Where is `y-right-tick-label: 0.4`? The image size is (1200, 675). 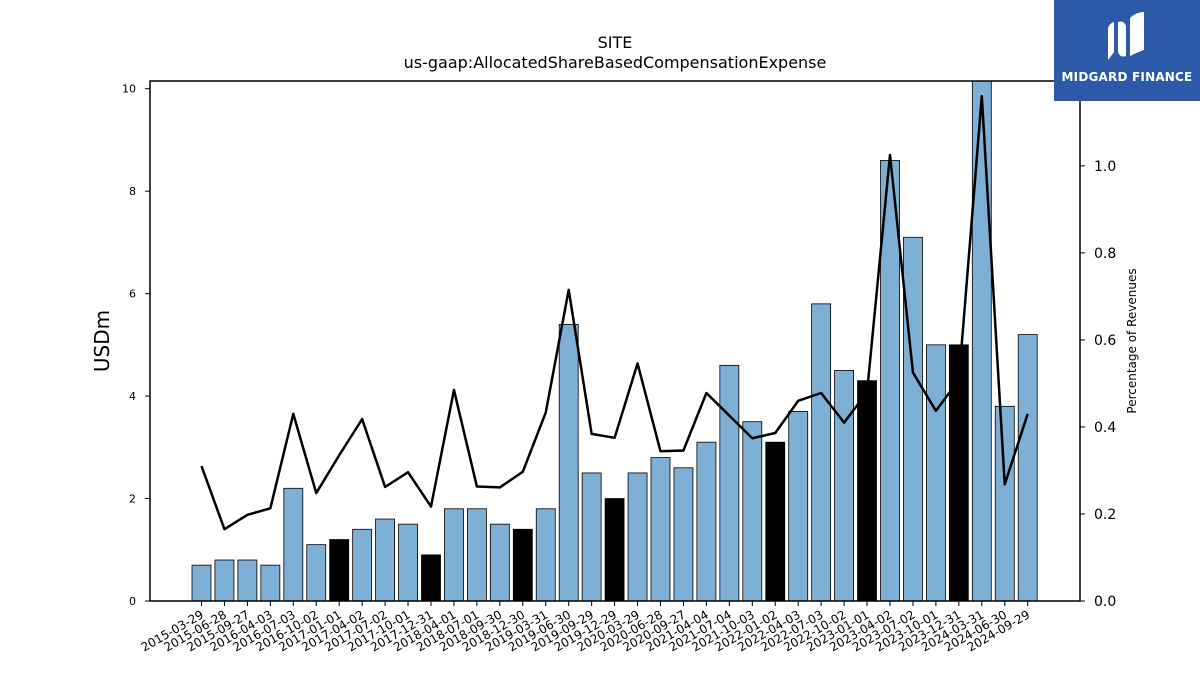
y-right-tick-label: 0.4 is located at coordinates (1105, 428).